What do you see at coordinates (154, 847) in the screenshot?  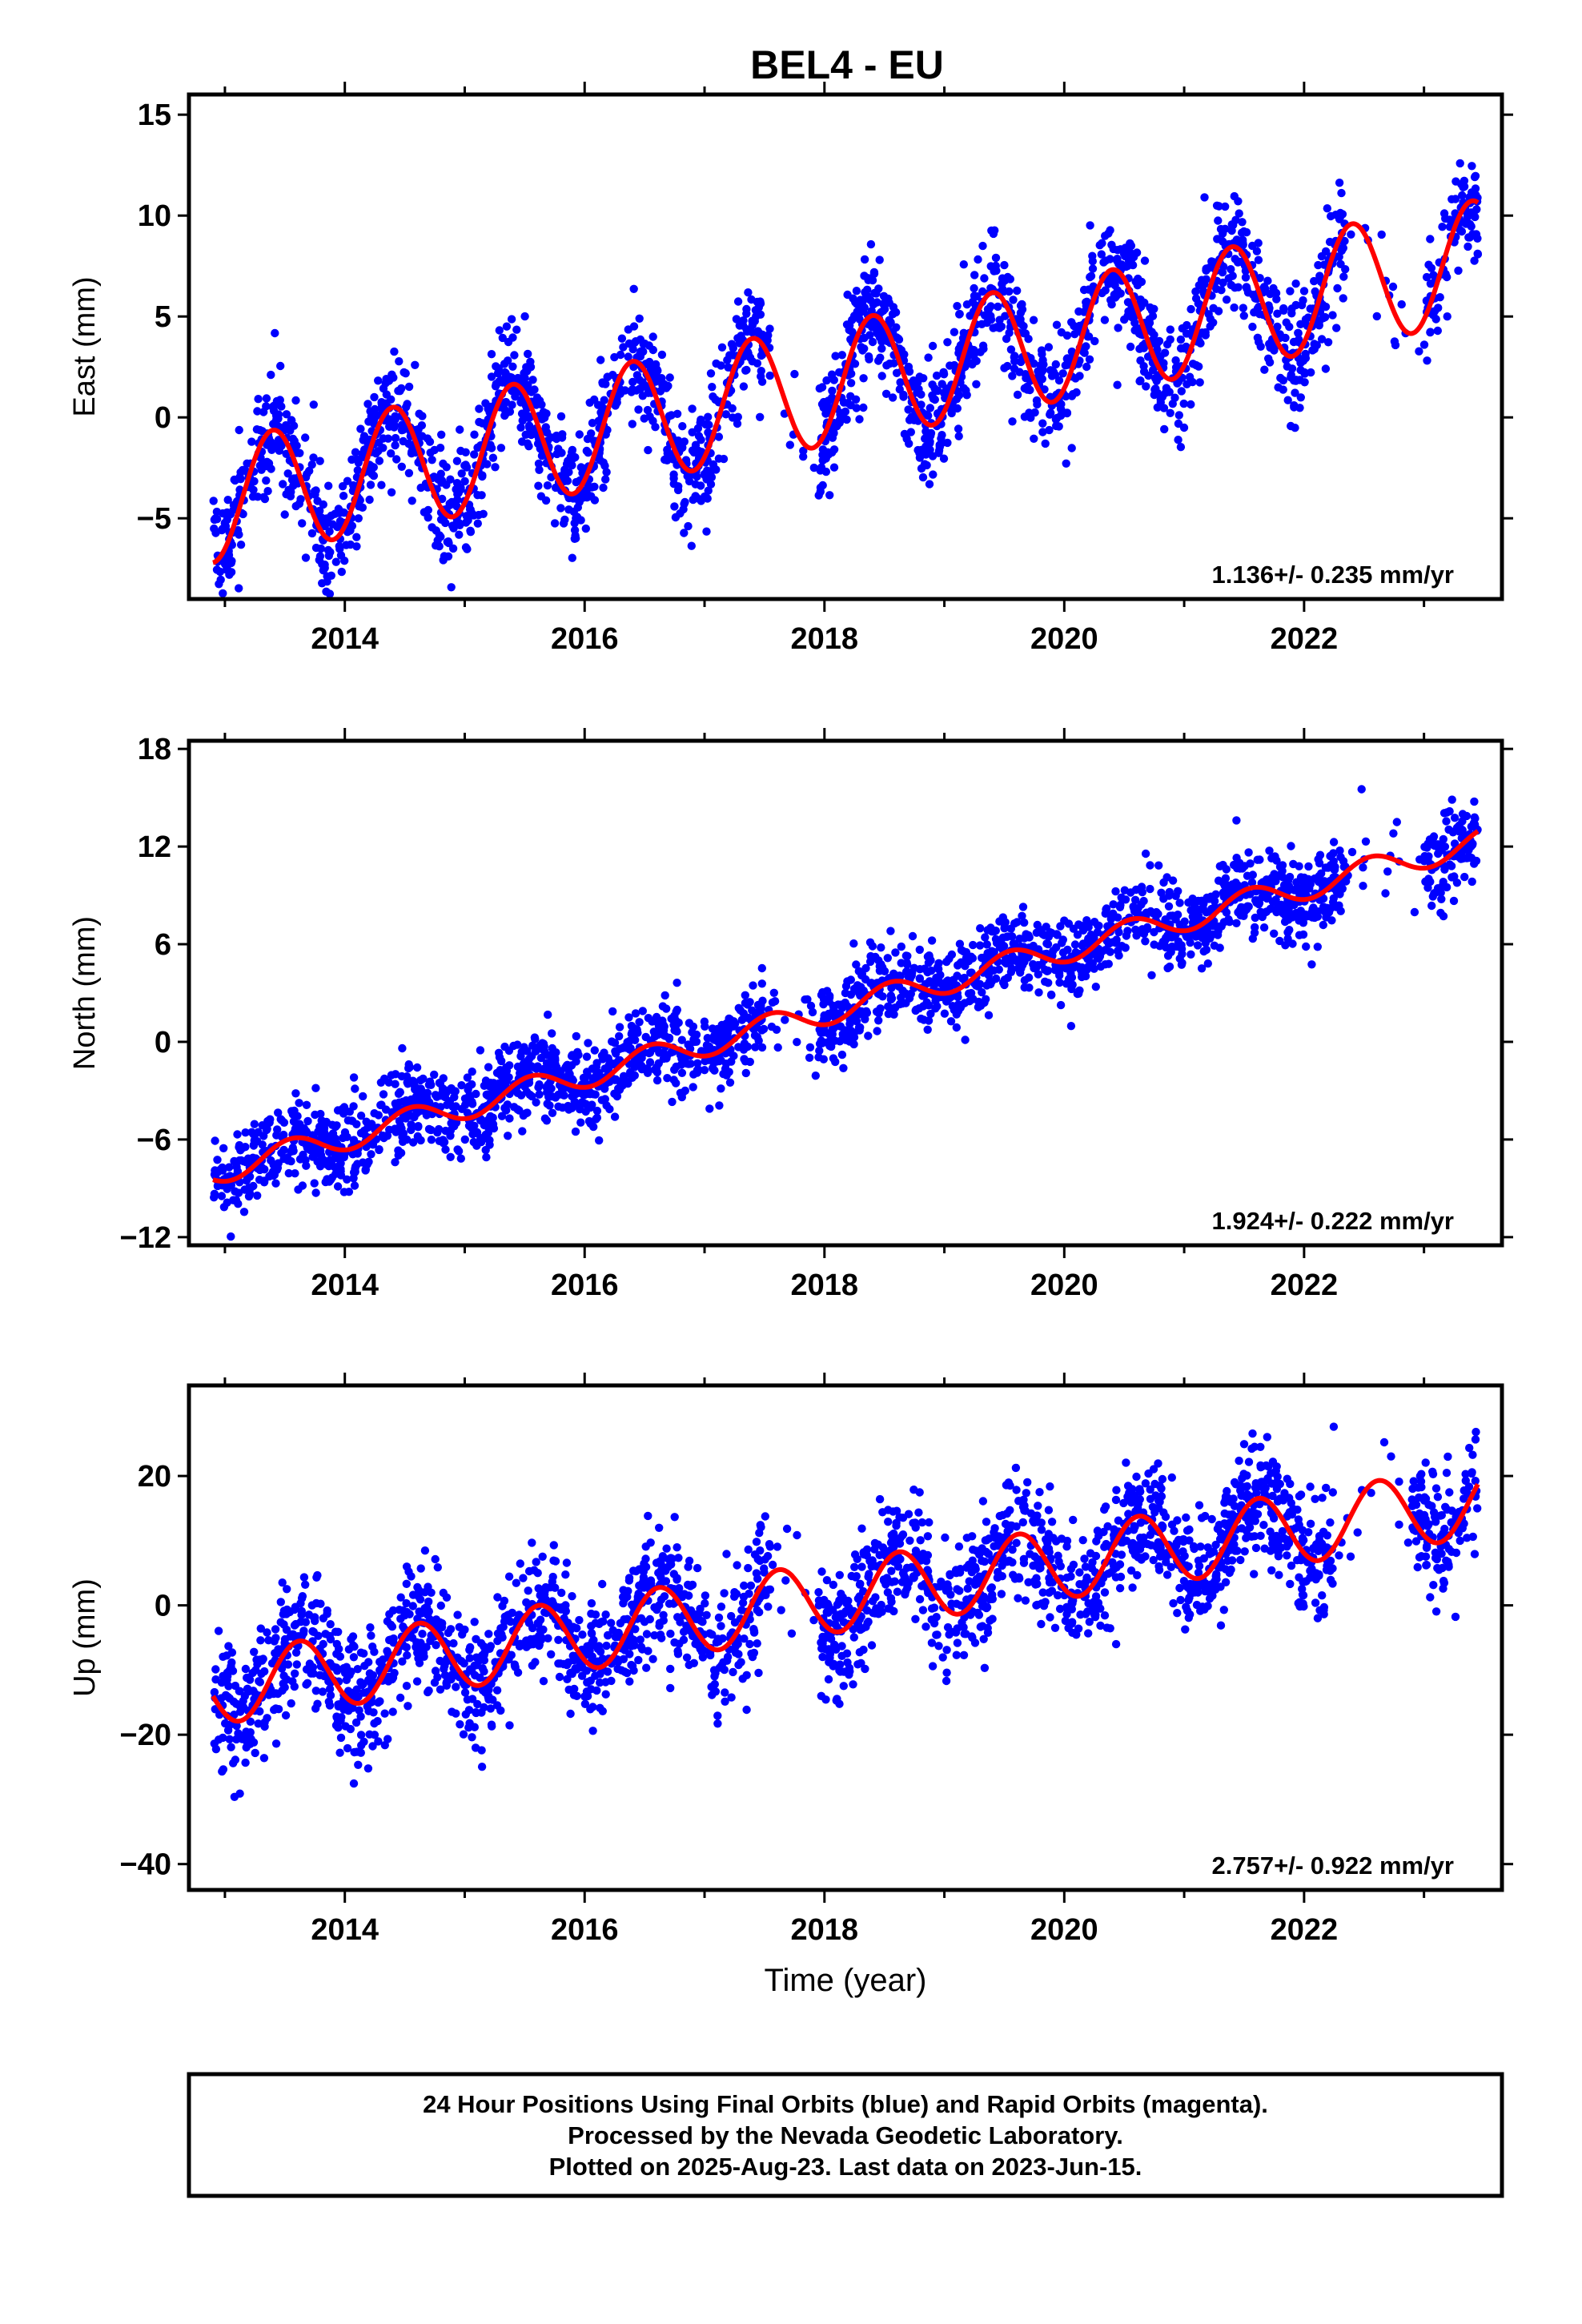 I see `y-tick-label: 12` at bounding box center [154, 847].